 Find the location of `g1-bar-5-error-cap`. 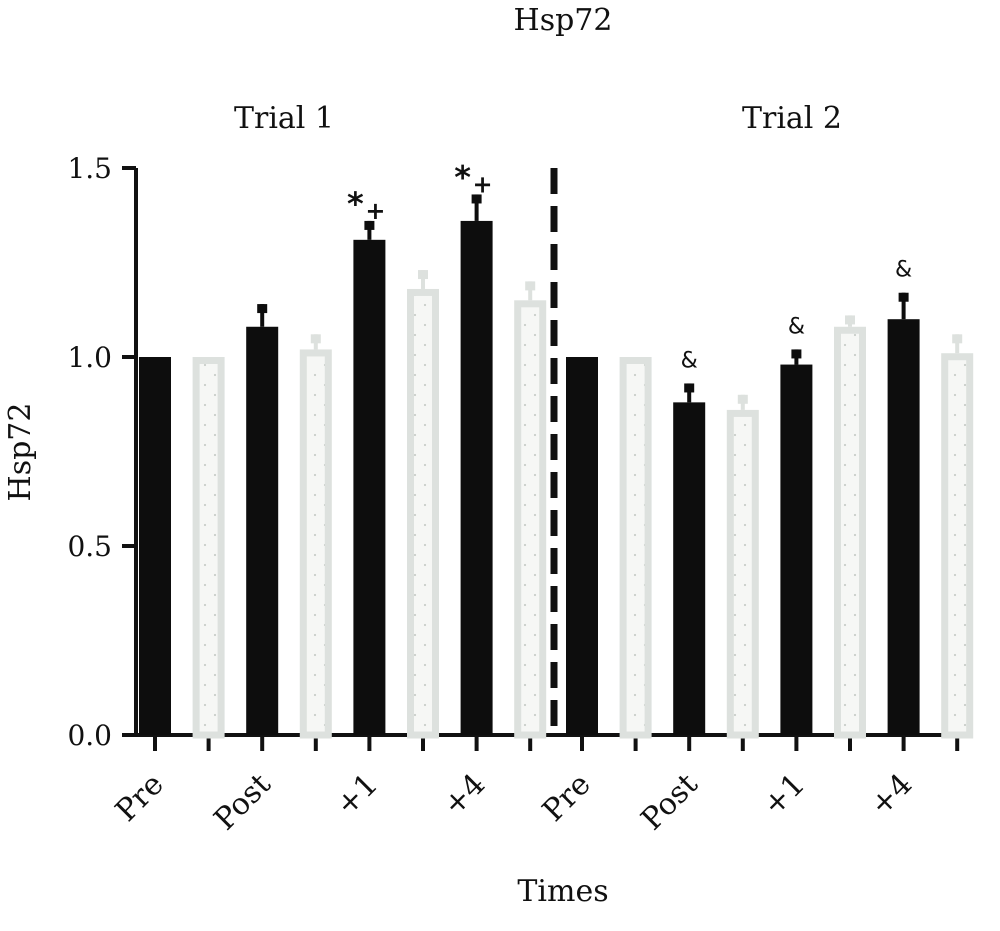

g1-bar-5-error-cap is located at coordinates (423, 275).